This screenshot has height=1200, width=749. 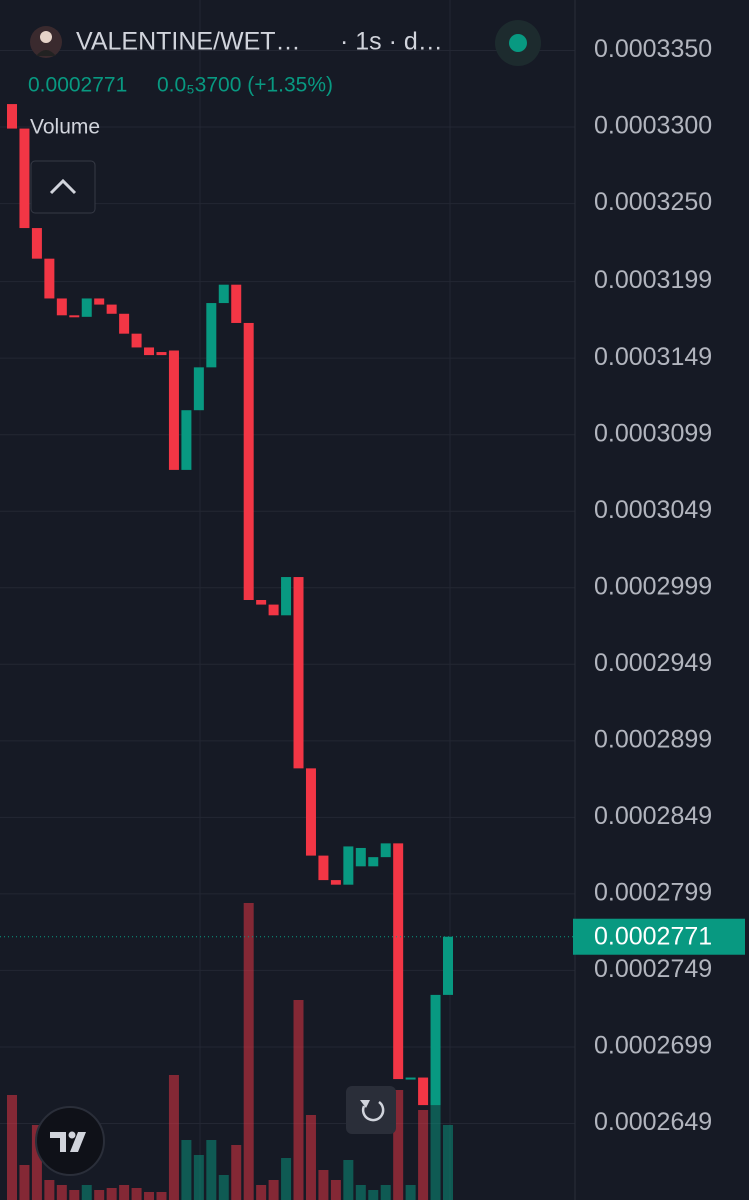 What do you see at coordinates (518, 43) in the screenshot?
I see `status-dot` at bounding box center [518, 43].